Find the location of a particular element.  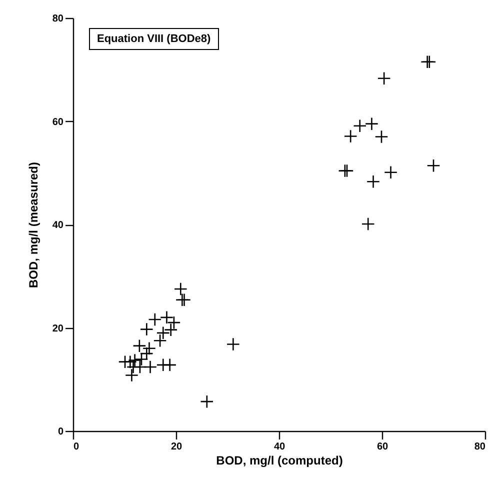

x-tick-label: 80 is located at coordinates (480, 447).